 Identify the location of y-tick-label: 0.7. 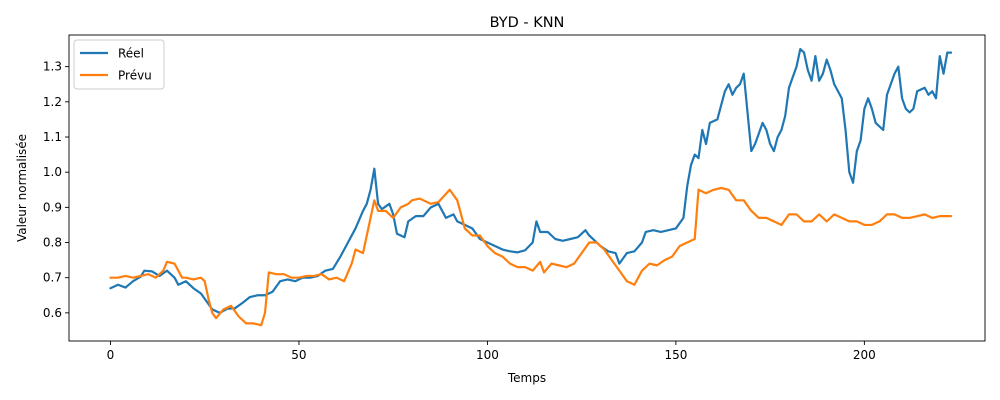
(52, 278).